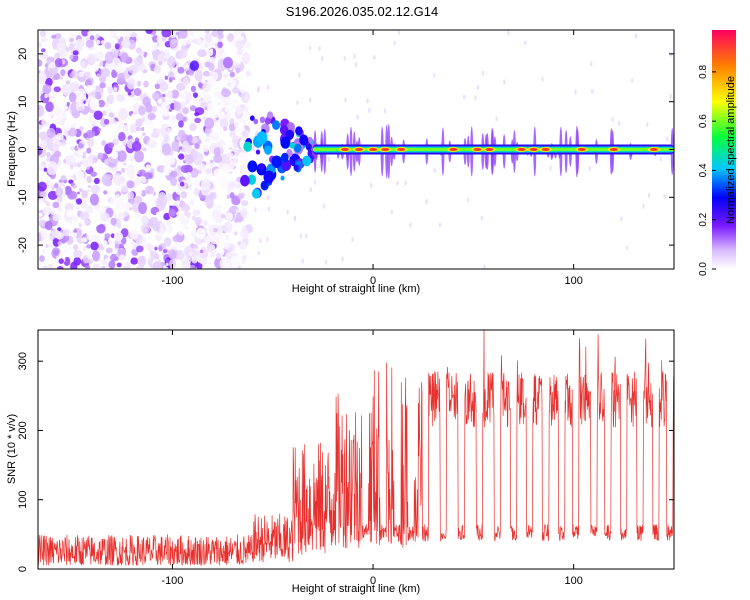 The height and width of the screenshot is (600, 750). What do you see at coordinates (23, 102) in the screenshot?
I see `spectrogram-y-tick-label: 10` at bounding box center [23, 102].